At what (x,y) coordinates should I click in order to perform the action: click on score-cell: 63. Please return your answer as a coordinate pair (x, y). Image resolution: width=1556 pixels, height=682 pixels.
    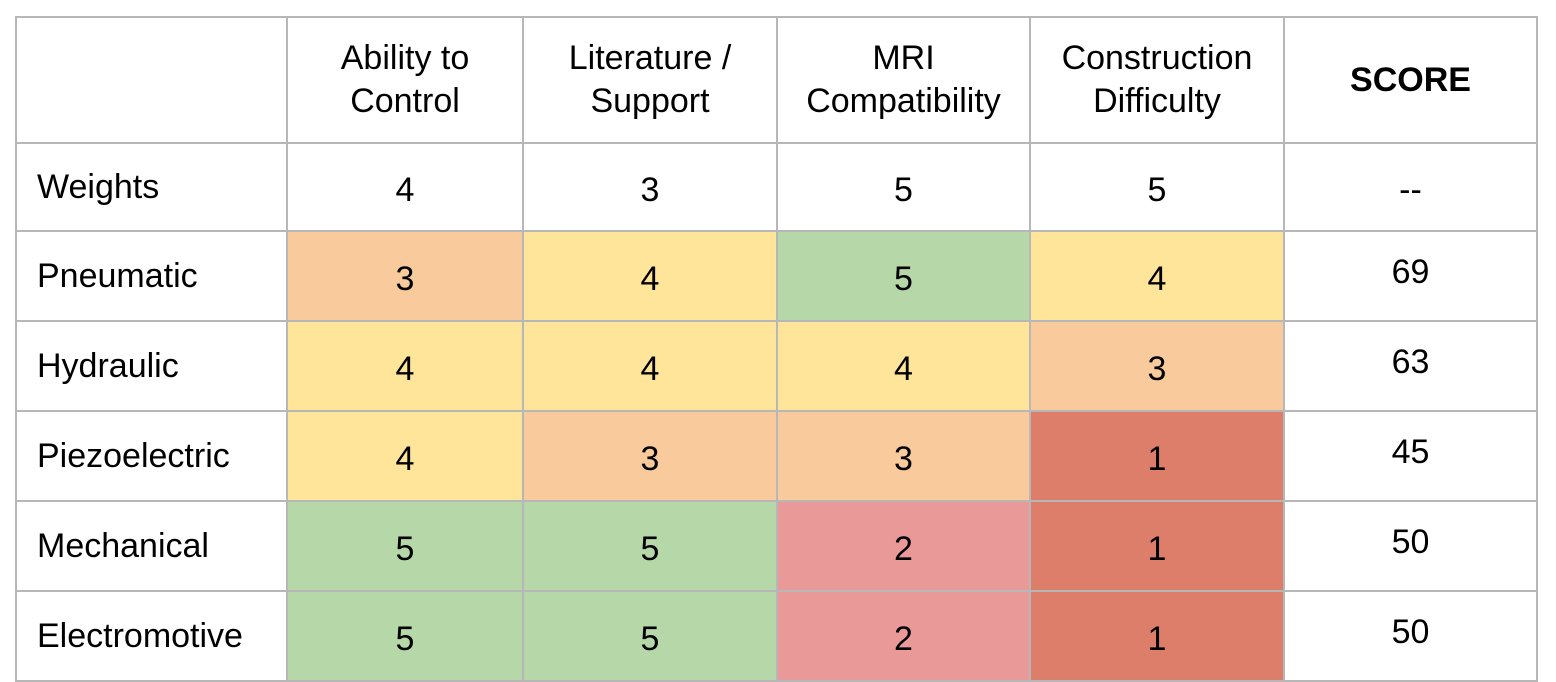
    Looking at the image, I should click on (1410, 366).